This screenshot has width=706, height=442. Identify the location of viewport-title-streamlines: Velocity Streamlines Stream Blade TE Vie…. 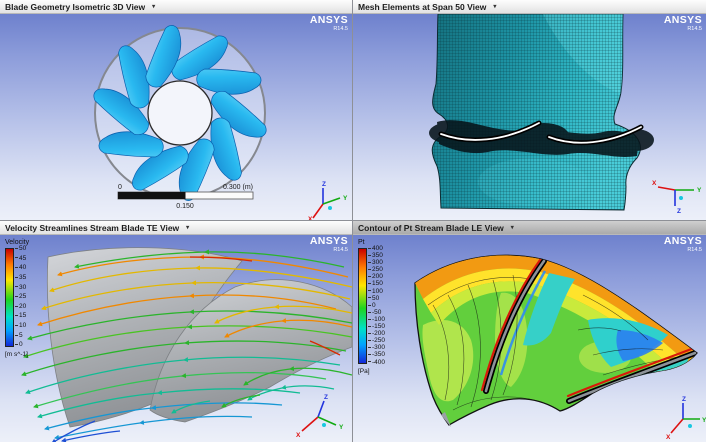
(176, 228).